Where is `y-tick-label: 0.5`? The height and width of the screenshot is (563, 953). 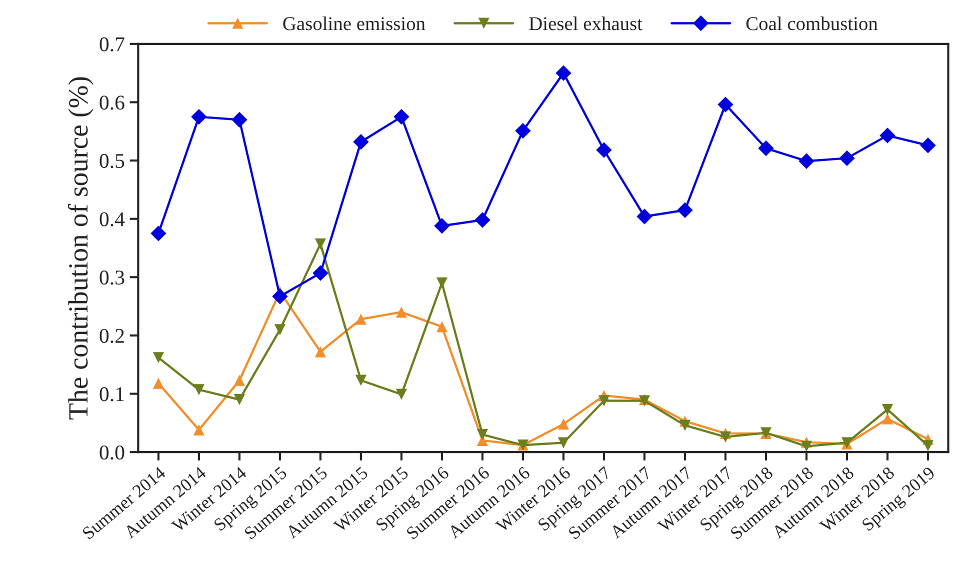 y-tick-label: 0.5 is located at coordinates (112, 161).